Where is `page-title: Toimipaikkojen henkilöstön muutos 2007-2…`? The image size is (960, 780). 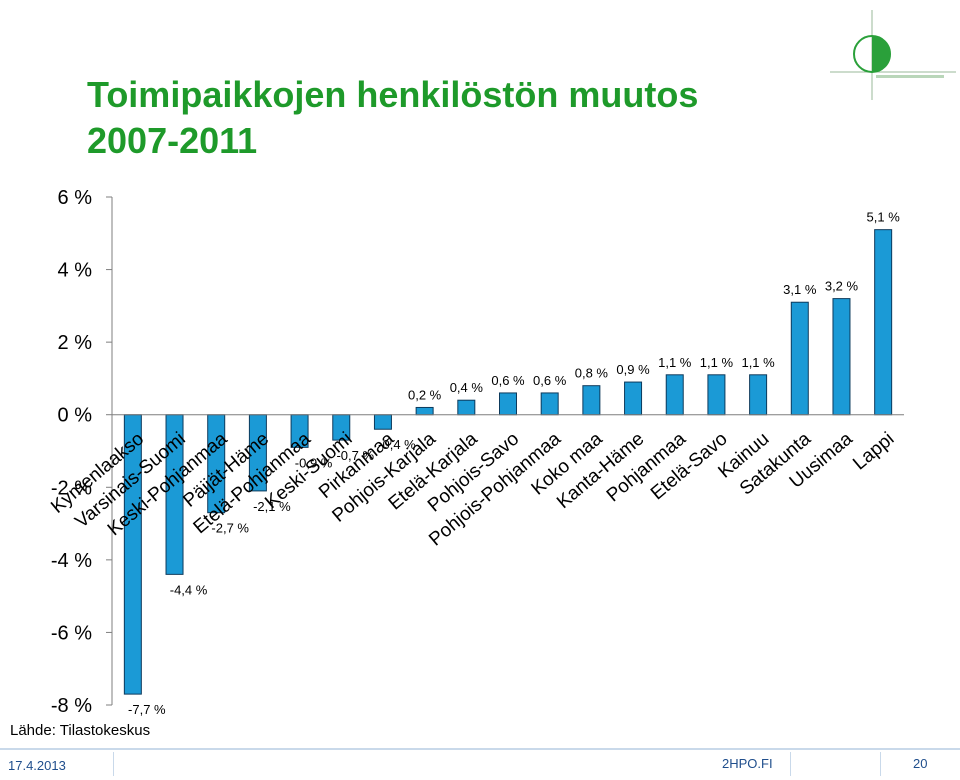
page-title: Toimipaikkojen henkilöstön muutos 2007-2… is located at coordinates (467, 118).